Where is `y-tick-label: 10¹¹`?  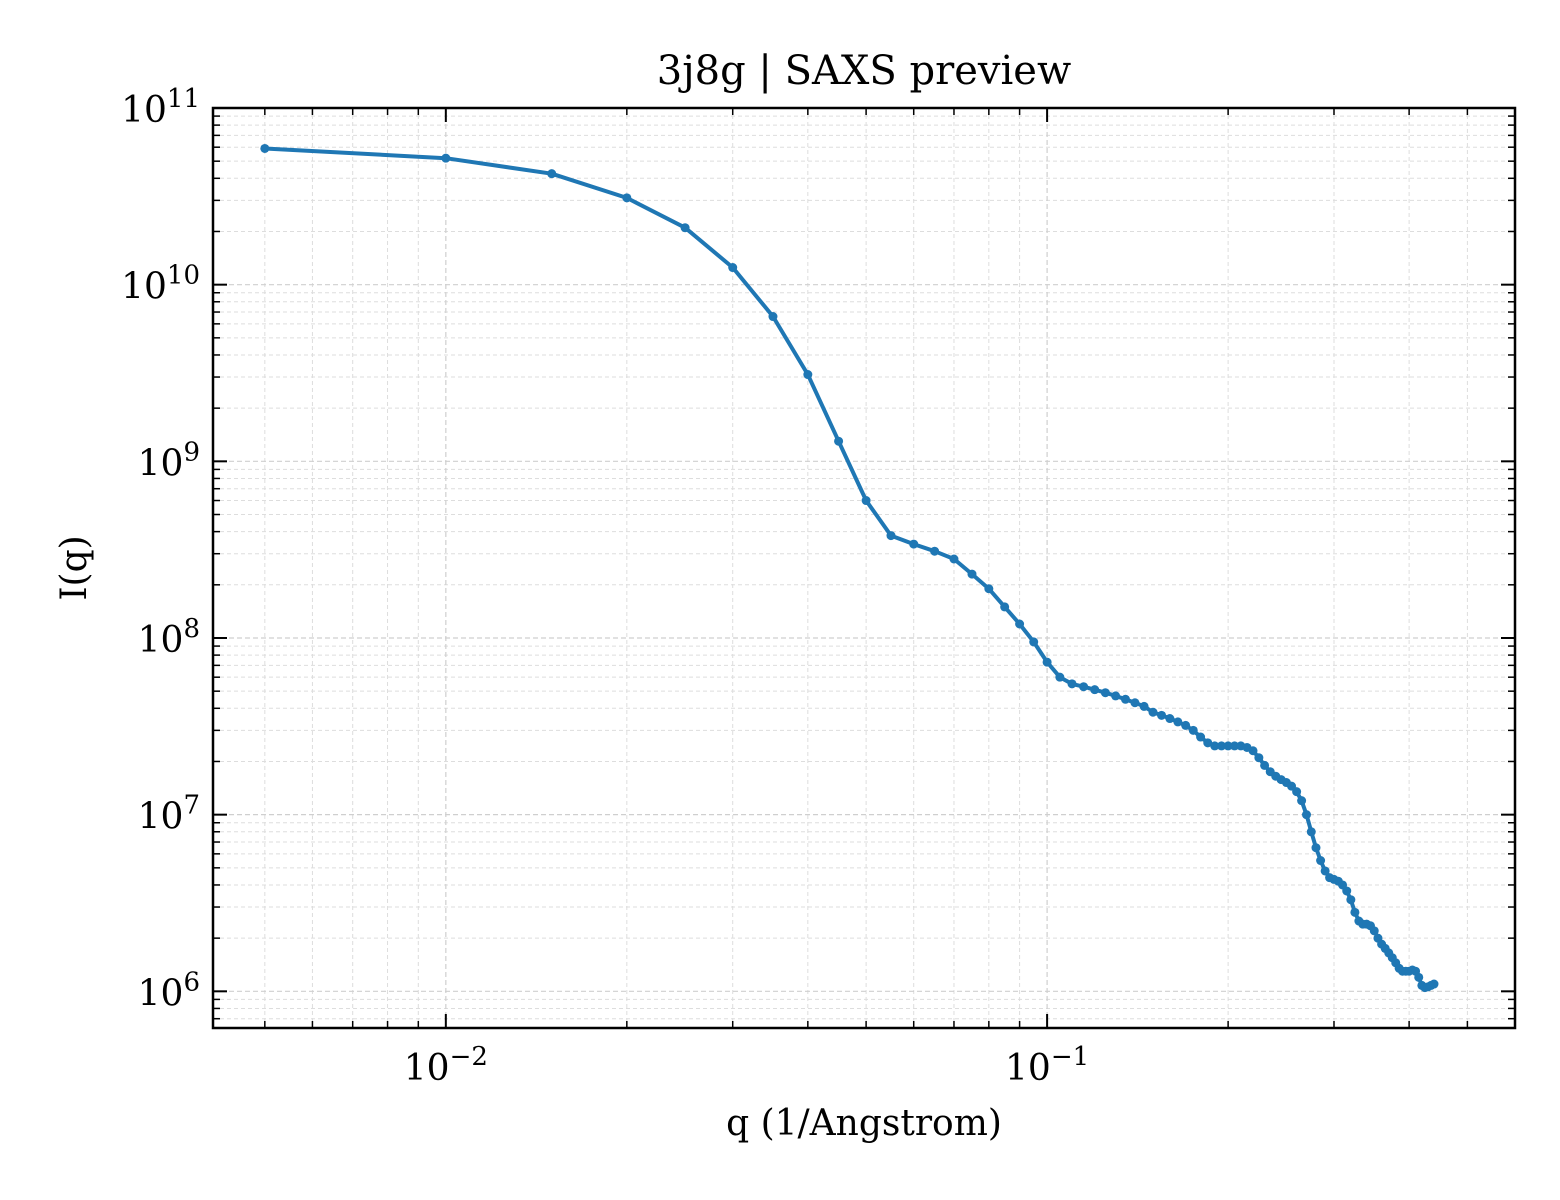
y-tick-label: 10¹¹ is located at coordinates (160, 107).